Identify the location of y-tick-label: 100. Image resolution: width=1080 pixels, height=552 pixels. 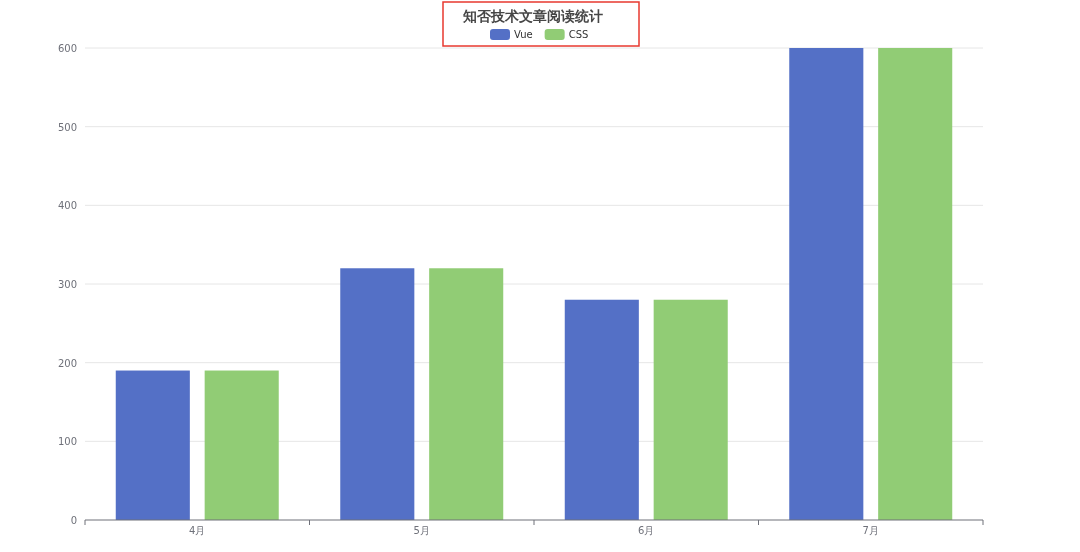
(67, 442).